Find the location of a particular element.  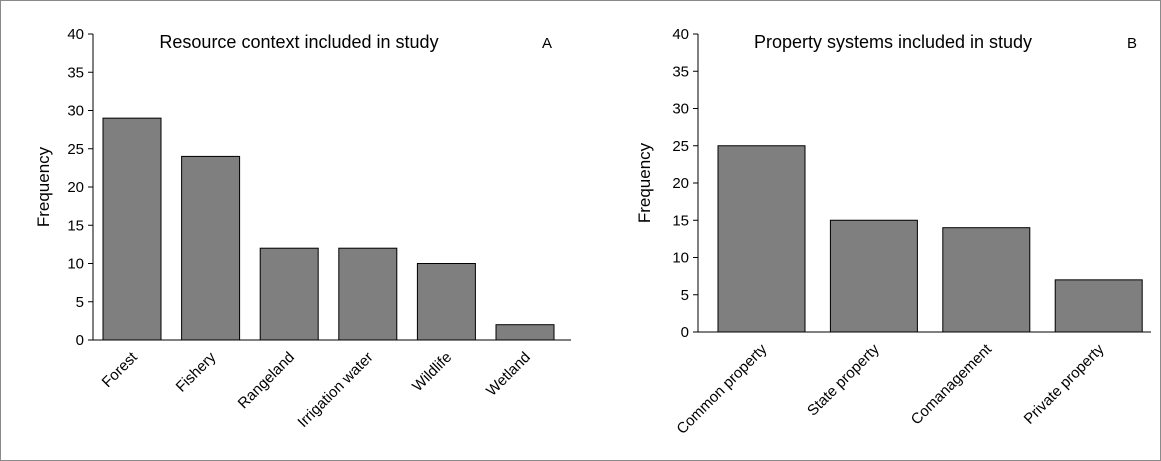

chart-title: Property systems included in study is located at coordinates (893, 42).